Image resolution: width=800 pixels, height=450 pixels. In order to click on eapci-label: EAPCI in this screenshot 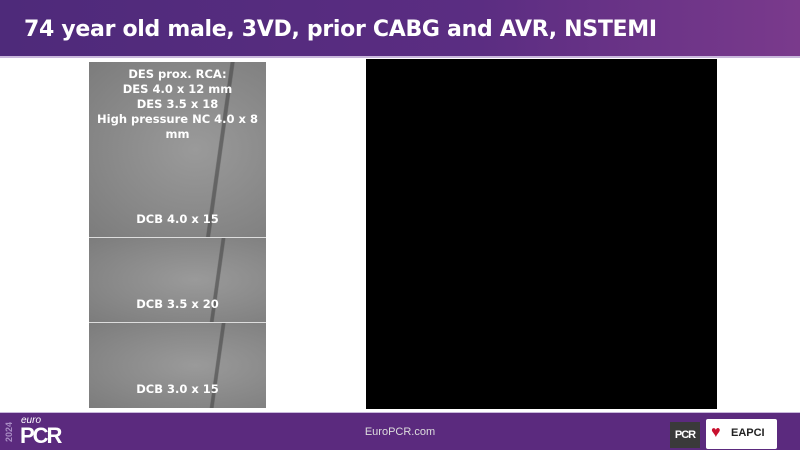, I will do `click(748, 433)`.